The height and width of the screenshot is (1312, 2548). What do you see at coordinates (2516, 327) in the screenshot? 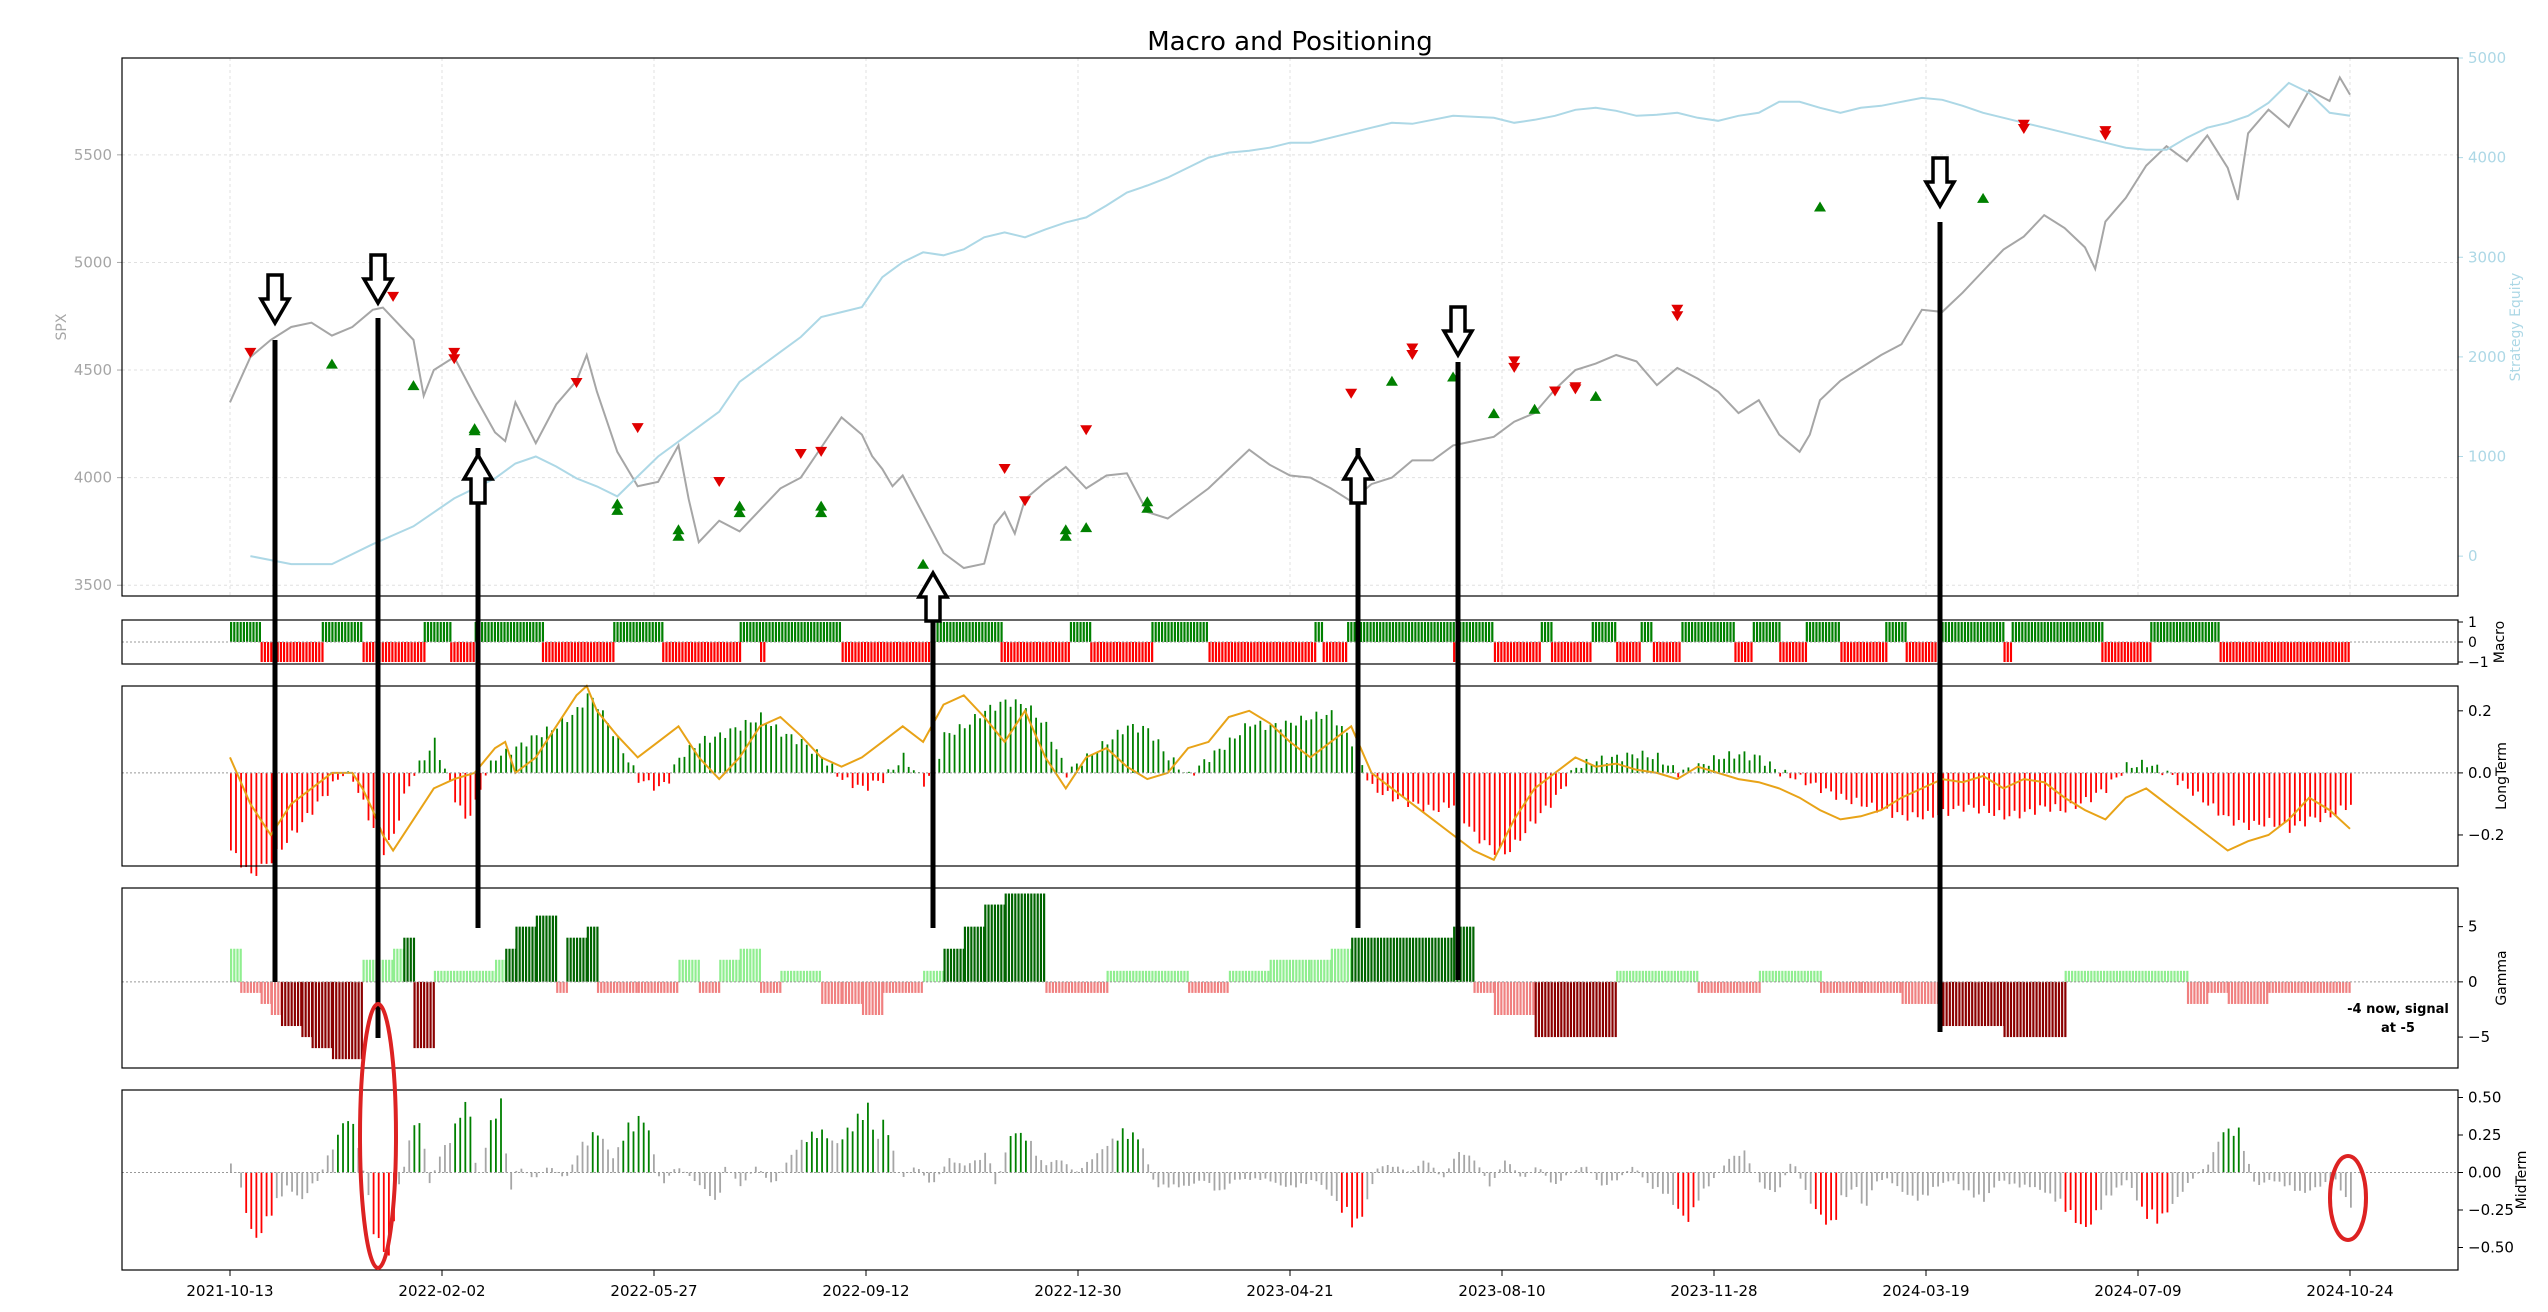
I see `y-axis-label-right: Strategy Equity` at bounding box center [2516, 327].